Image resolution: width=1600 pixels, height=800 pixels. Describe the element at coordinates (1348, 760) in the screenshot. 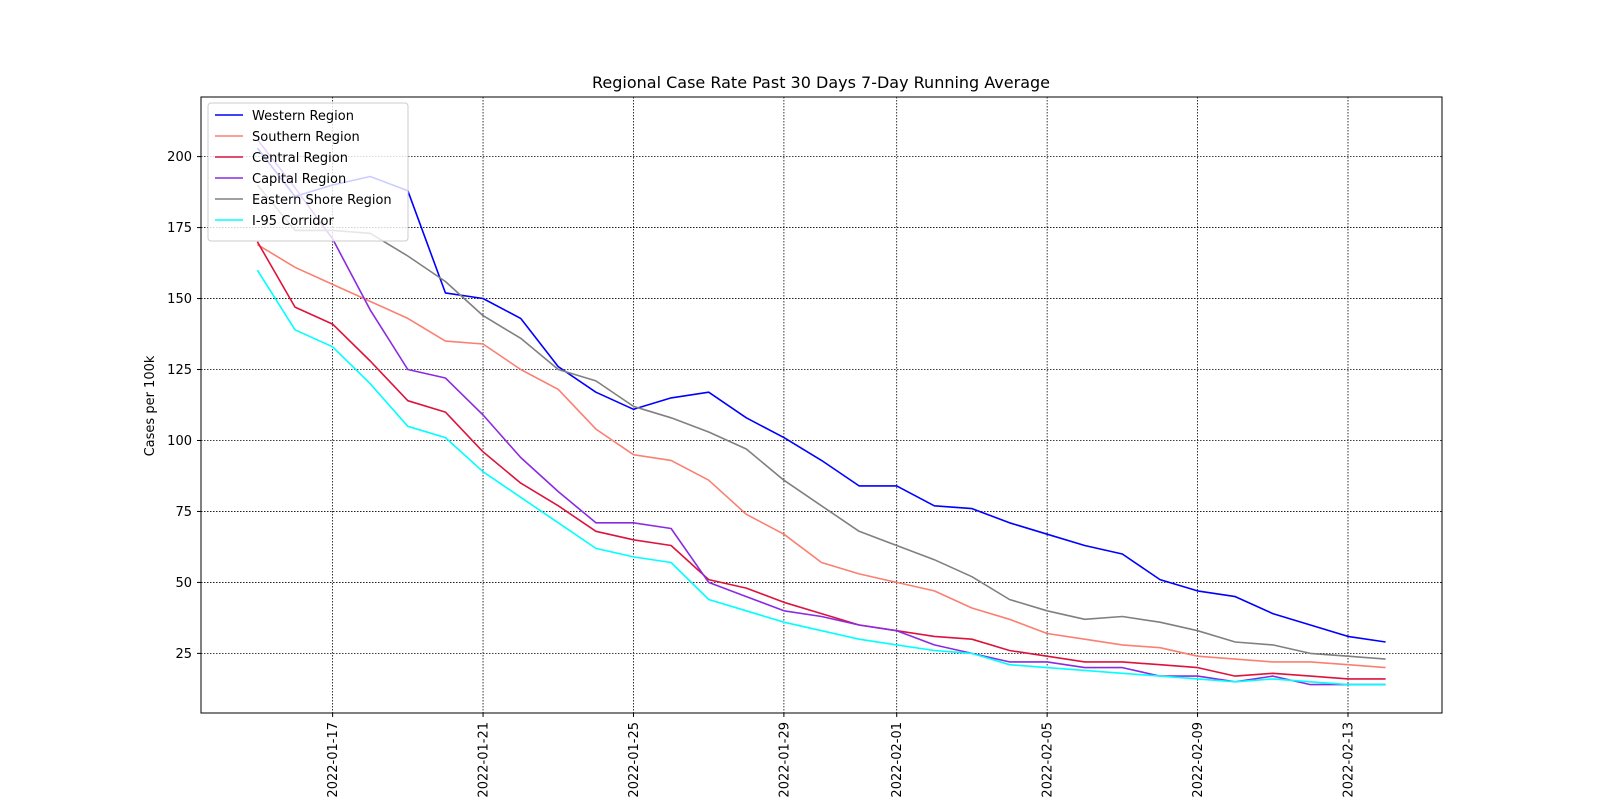

I see `x-tick-label: 2022-02-13` at that location.